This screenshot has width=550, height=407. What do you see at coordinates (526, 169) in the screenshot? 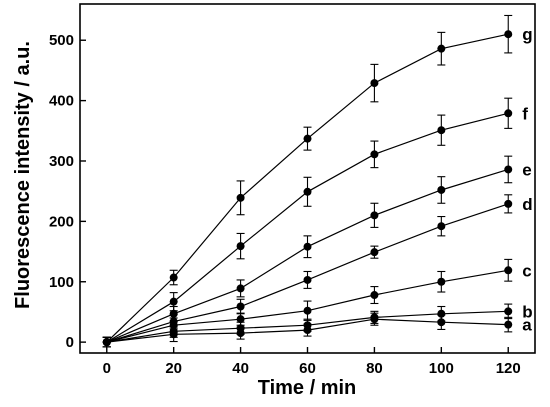
I see `series-label: e` at bounding box center [526, 169].